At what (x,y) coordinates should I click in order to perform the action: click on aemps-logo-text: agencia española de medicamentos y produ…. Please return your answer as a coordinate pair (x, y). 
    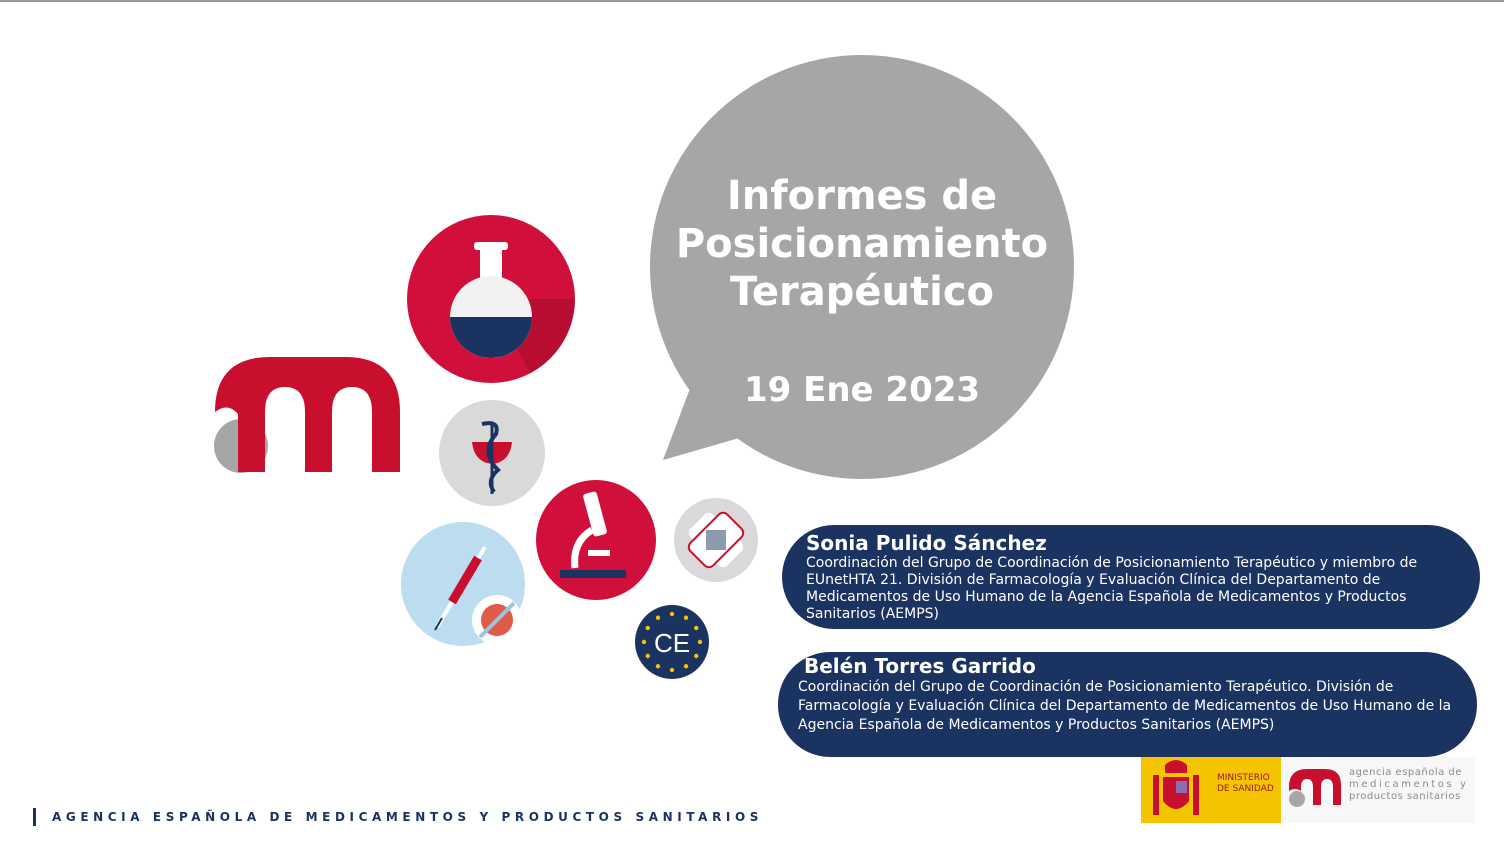
    Looking at the image, I should click on (1409, 785).